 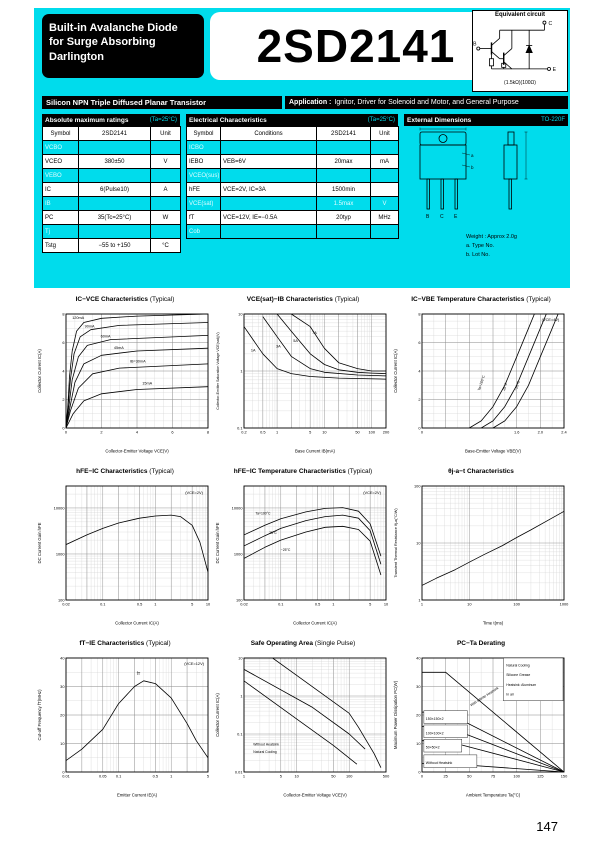 I want to click on svg-text: 100×100×2, so click(x=435, y=733).